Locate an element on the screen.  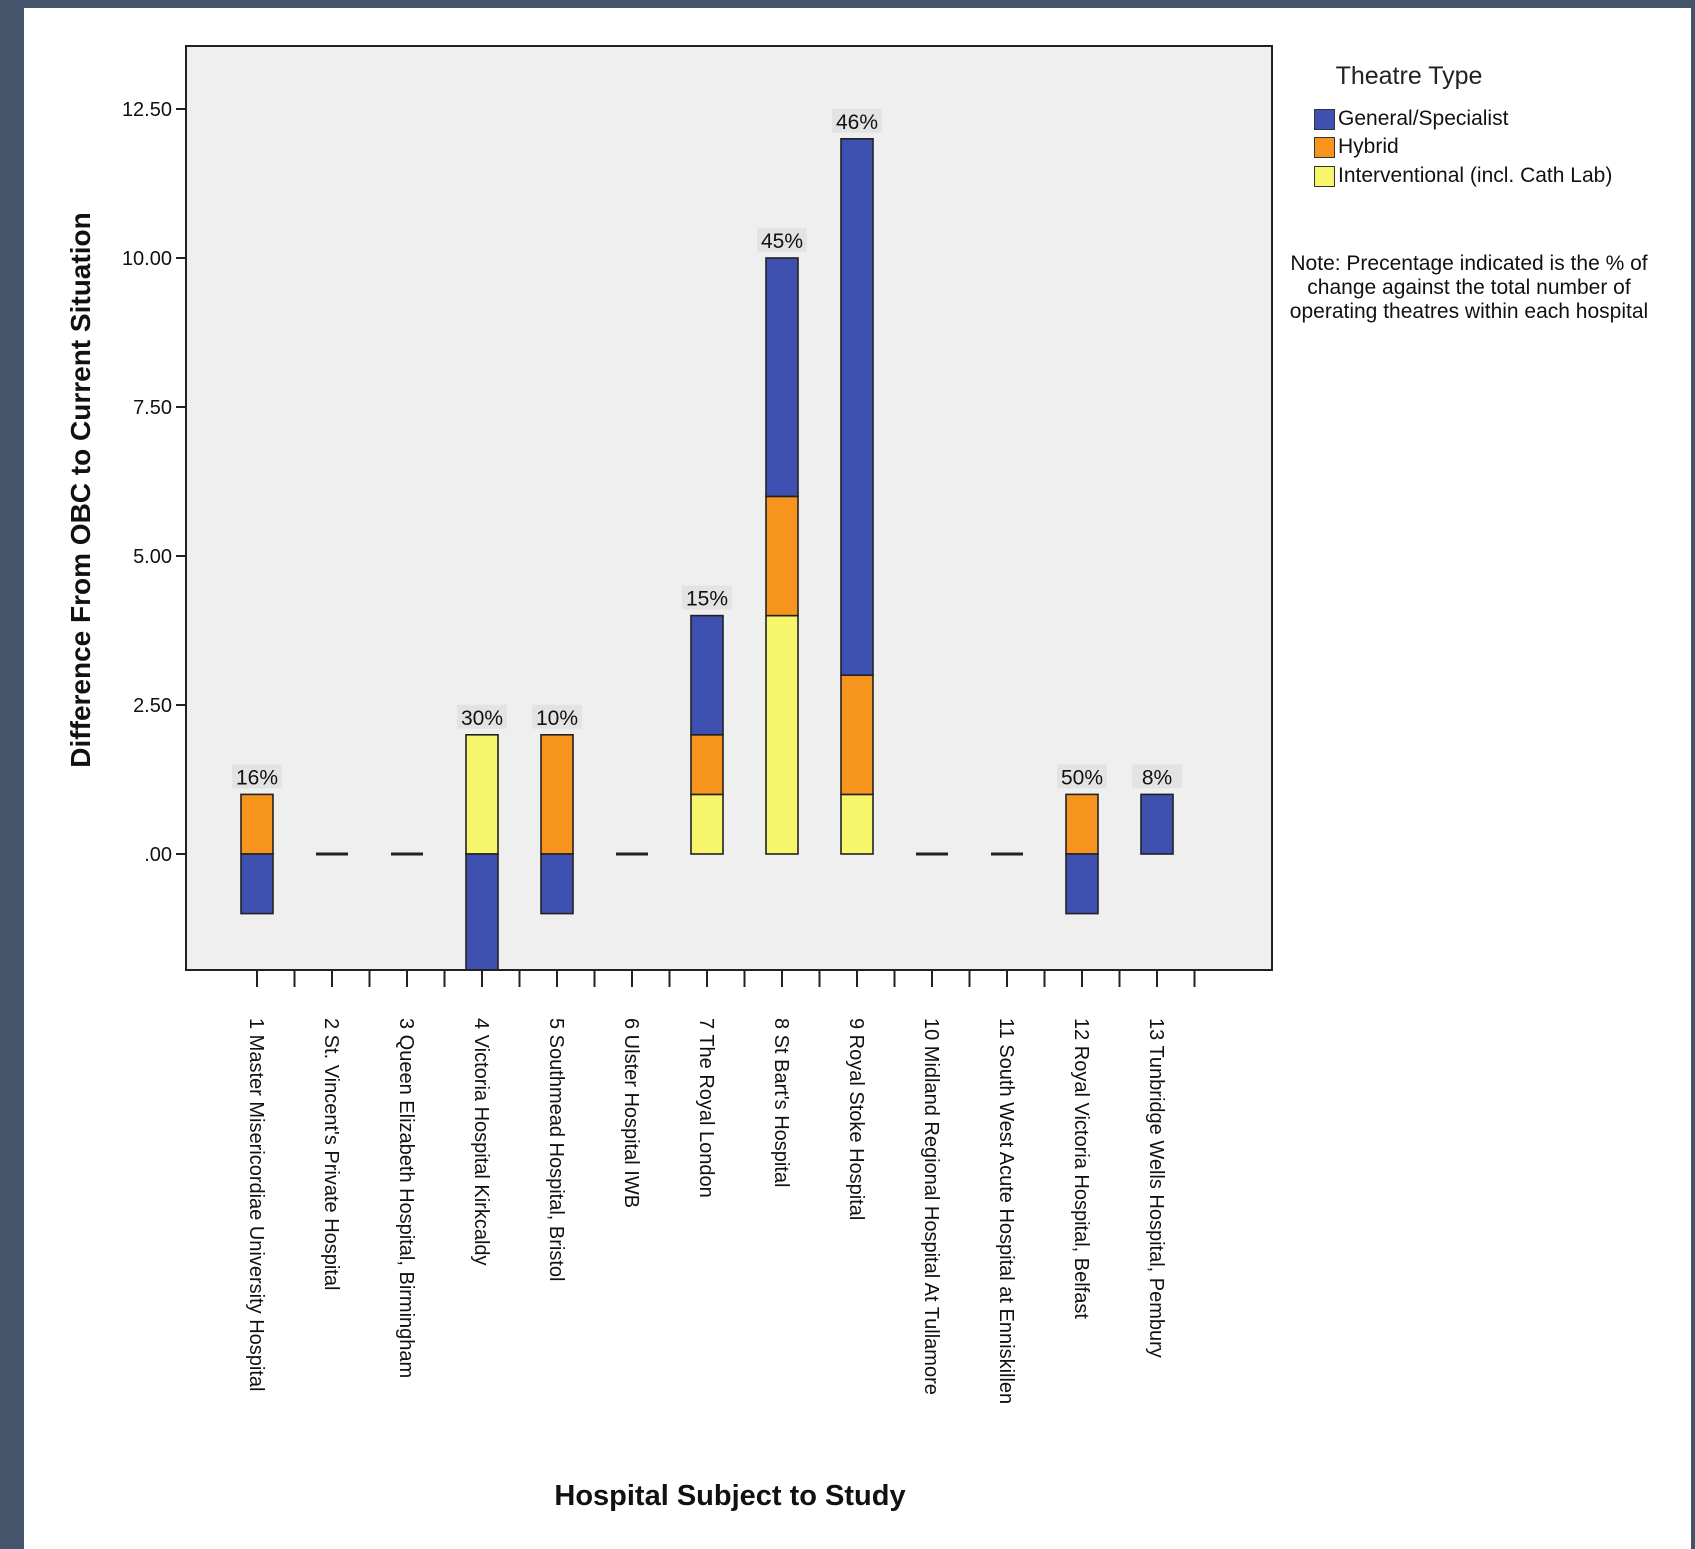
y-axis-title: Difference From OBC to Current Situation is located at coordinates (80, 489).